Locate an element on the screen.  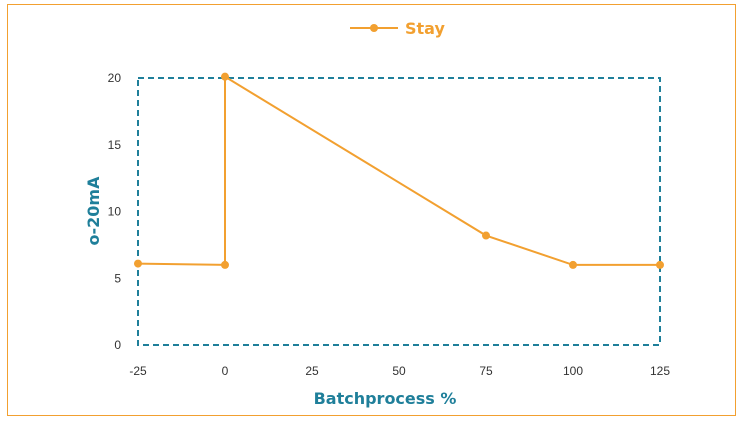
y-tick-label: 0 is located at coordinates (117, 345).